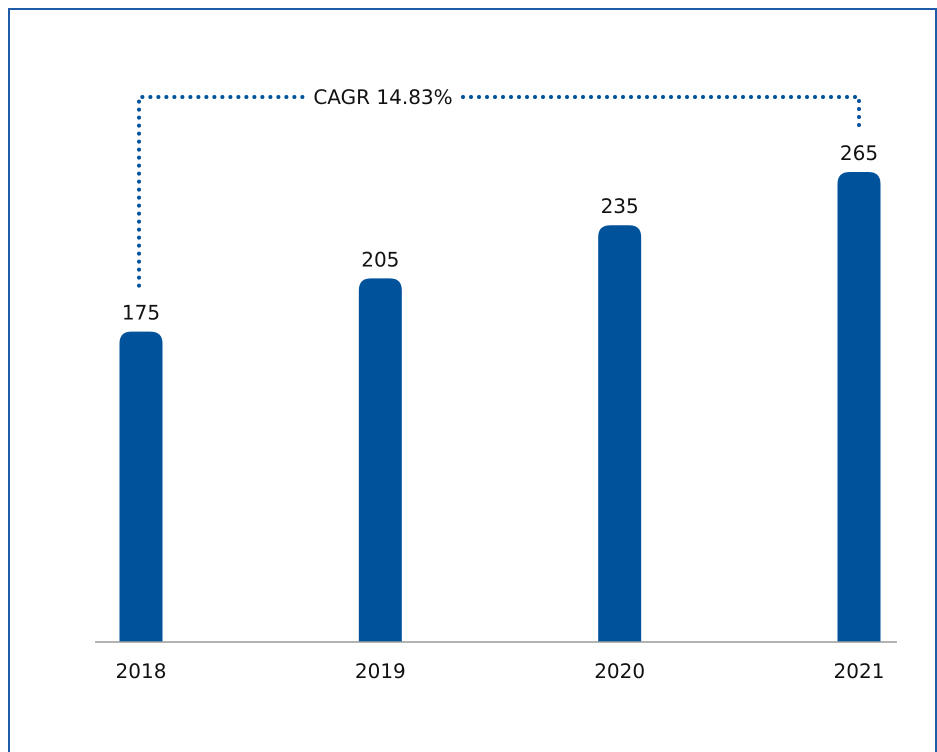  Describe the element at coordinates (380, 259) in the screenshot. I see `data-label: 205` at that location.